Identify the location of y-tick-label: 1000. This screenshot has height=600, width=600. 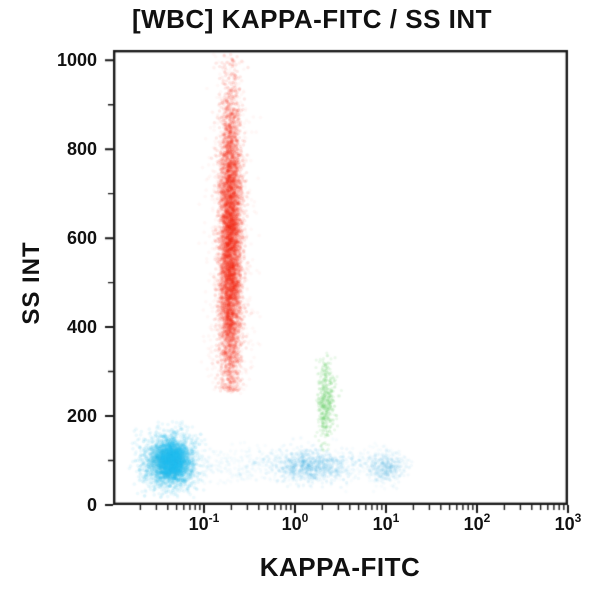
(76, 60).